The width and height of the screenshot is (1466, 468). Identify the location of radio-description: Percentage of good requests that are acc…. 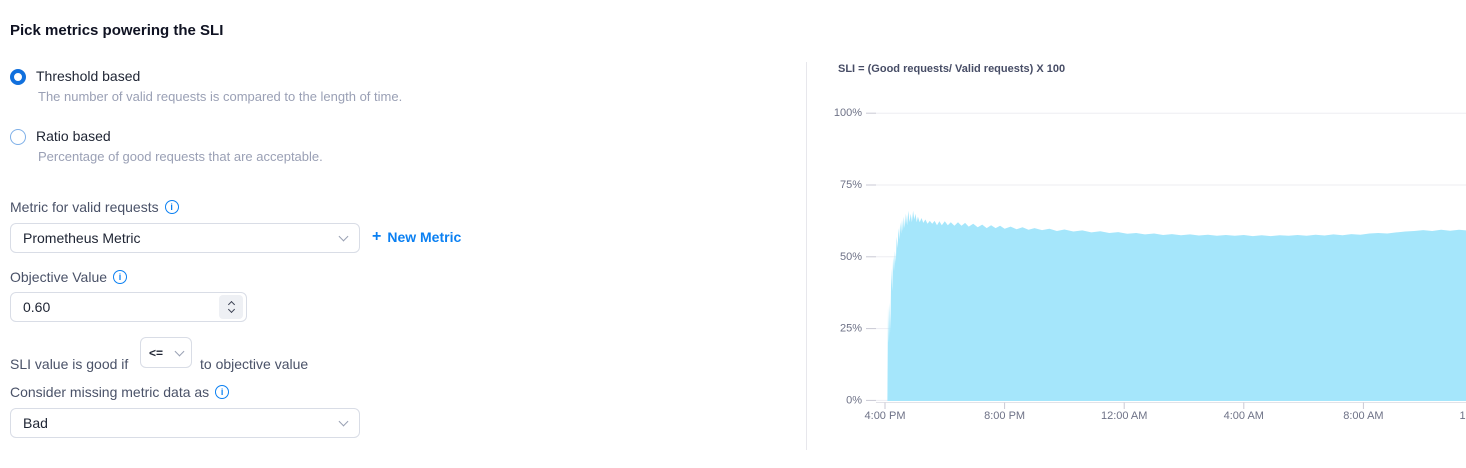
(180, 156).